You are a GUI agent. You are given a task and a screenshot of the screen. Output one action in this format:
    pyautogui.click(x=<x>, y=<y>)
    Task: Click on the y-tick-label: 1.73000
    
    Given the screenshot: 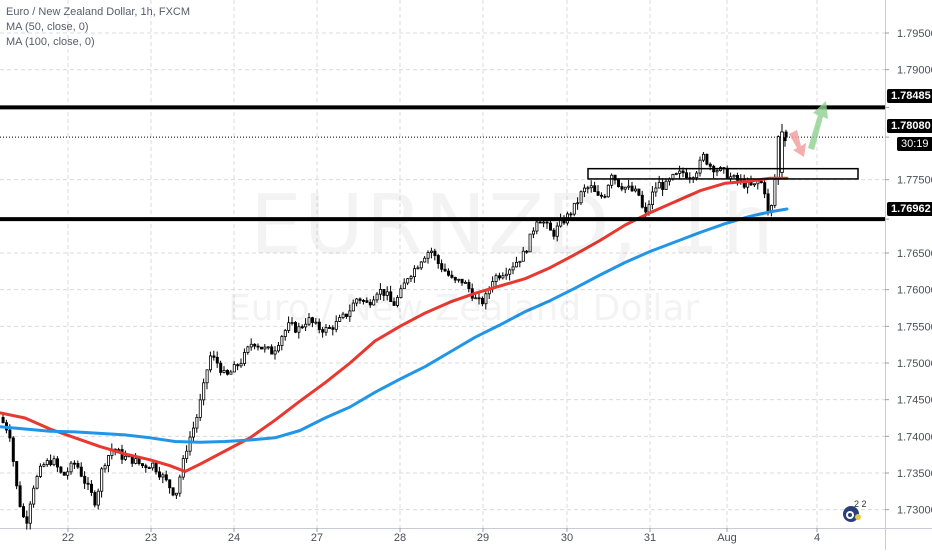 What is the action you would take?
    pyautogui.click(x=914, y=511)
    